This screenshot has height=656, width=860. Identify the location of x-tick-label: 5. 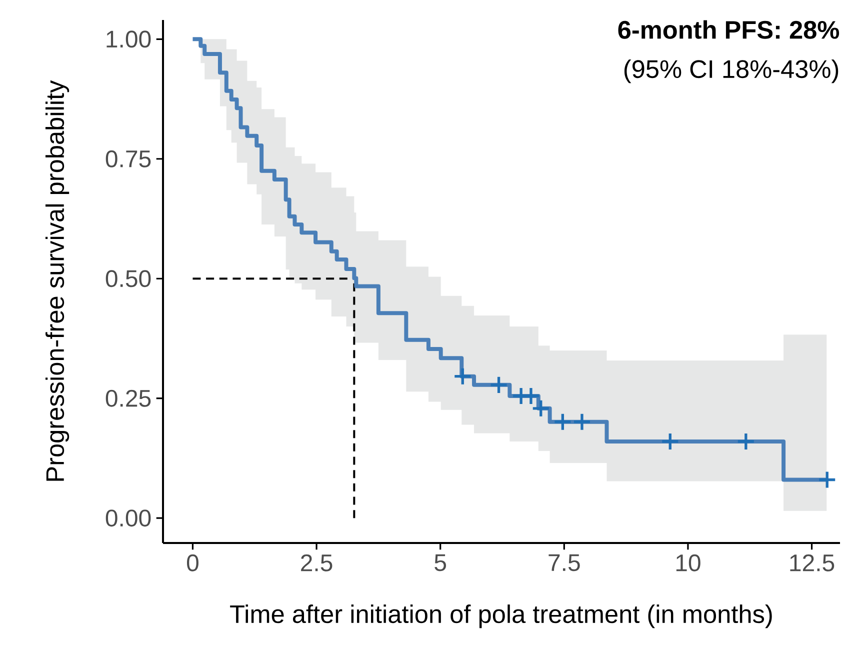
(440, 563).